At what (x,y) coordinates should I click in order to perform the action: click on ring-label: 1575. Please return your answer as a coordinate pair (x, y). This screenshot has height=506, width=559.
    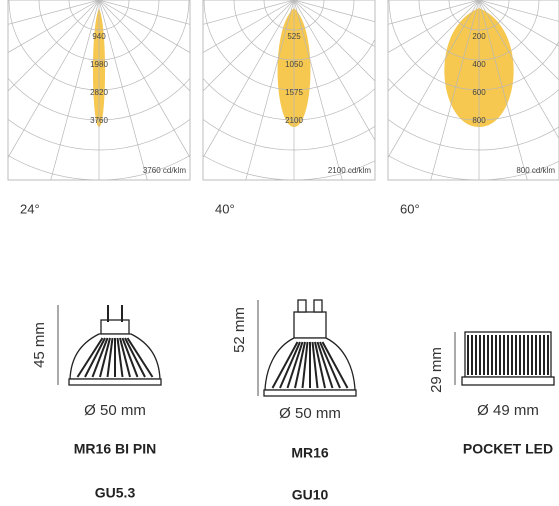
    Looking at the image, I should click on (294, 92).